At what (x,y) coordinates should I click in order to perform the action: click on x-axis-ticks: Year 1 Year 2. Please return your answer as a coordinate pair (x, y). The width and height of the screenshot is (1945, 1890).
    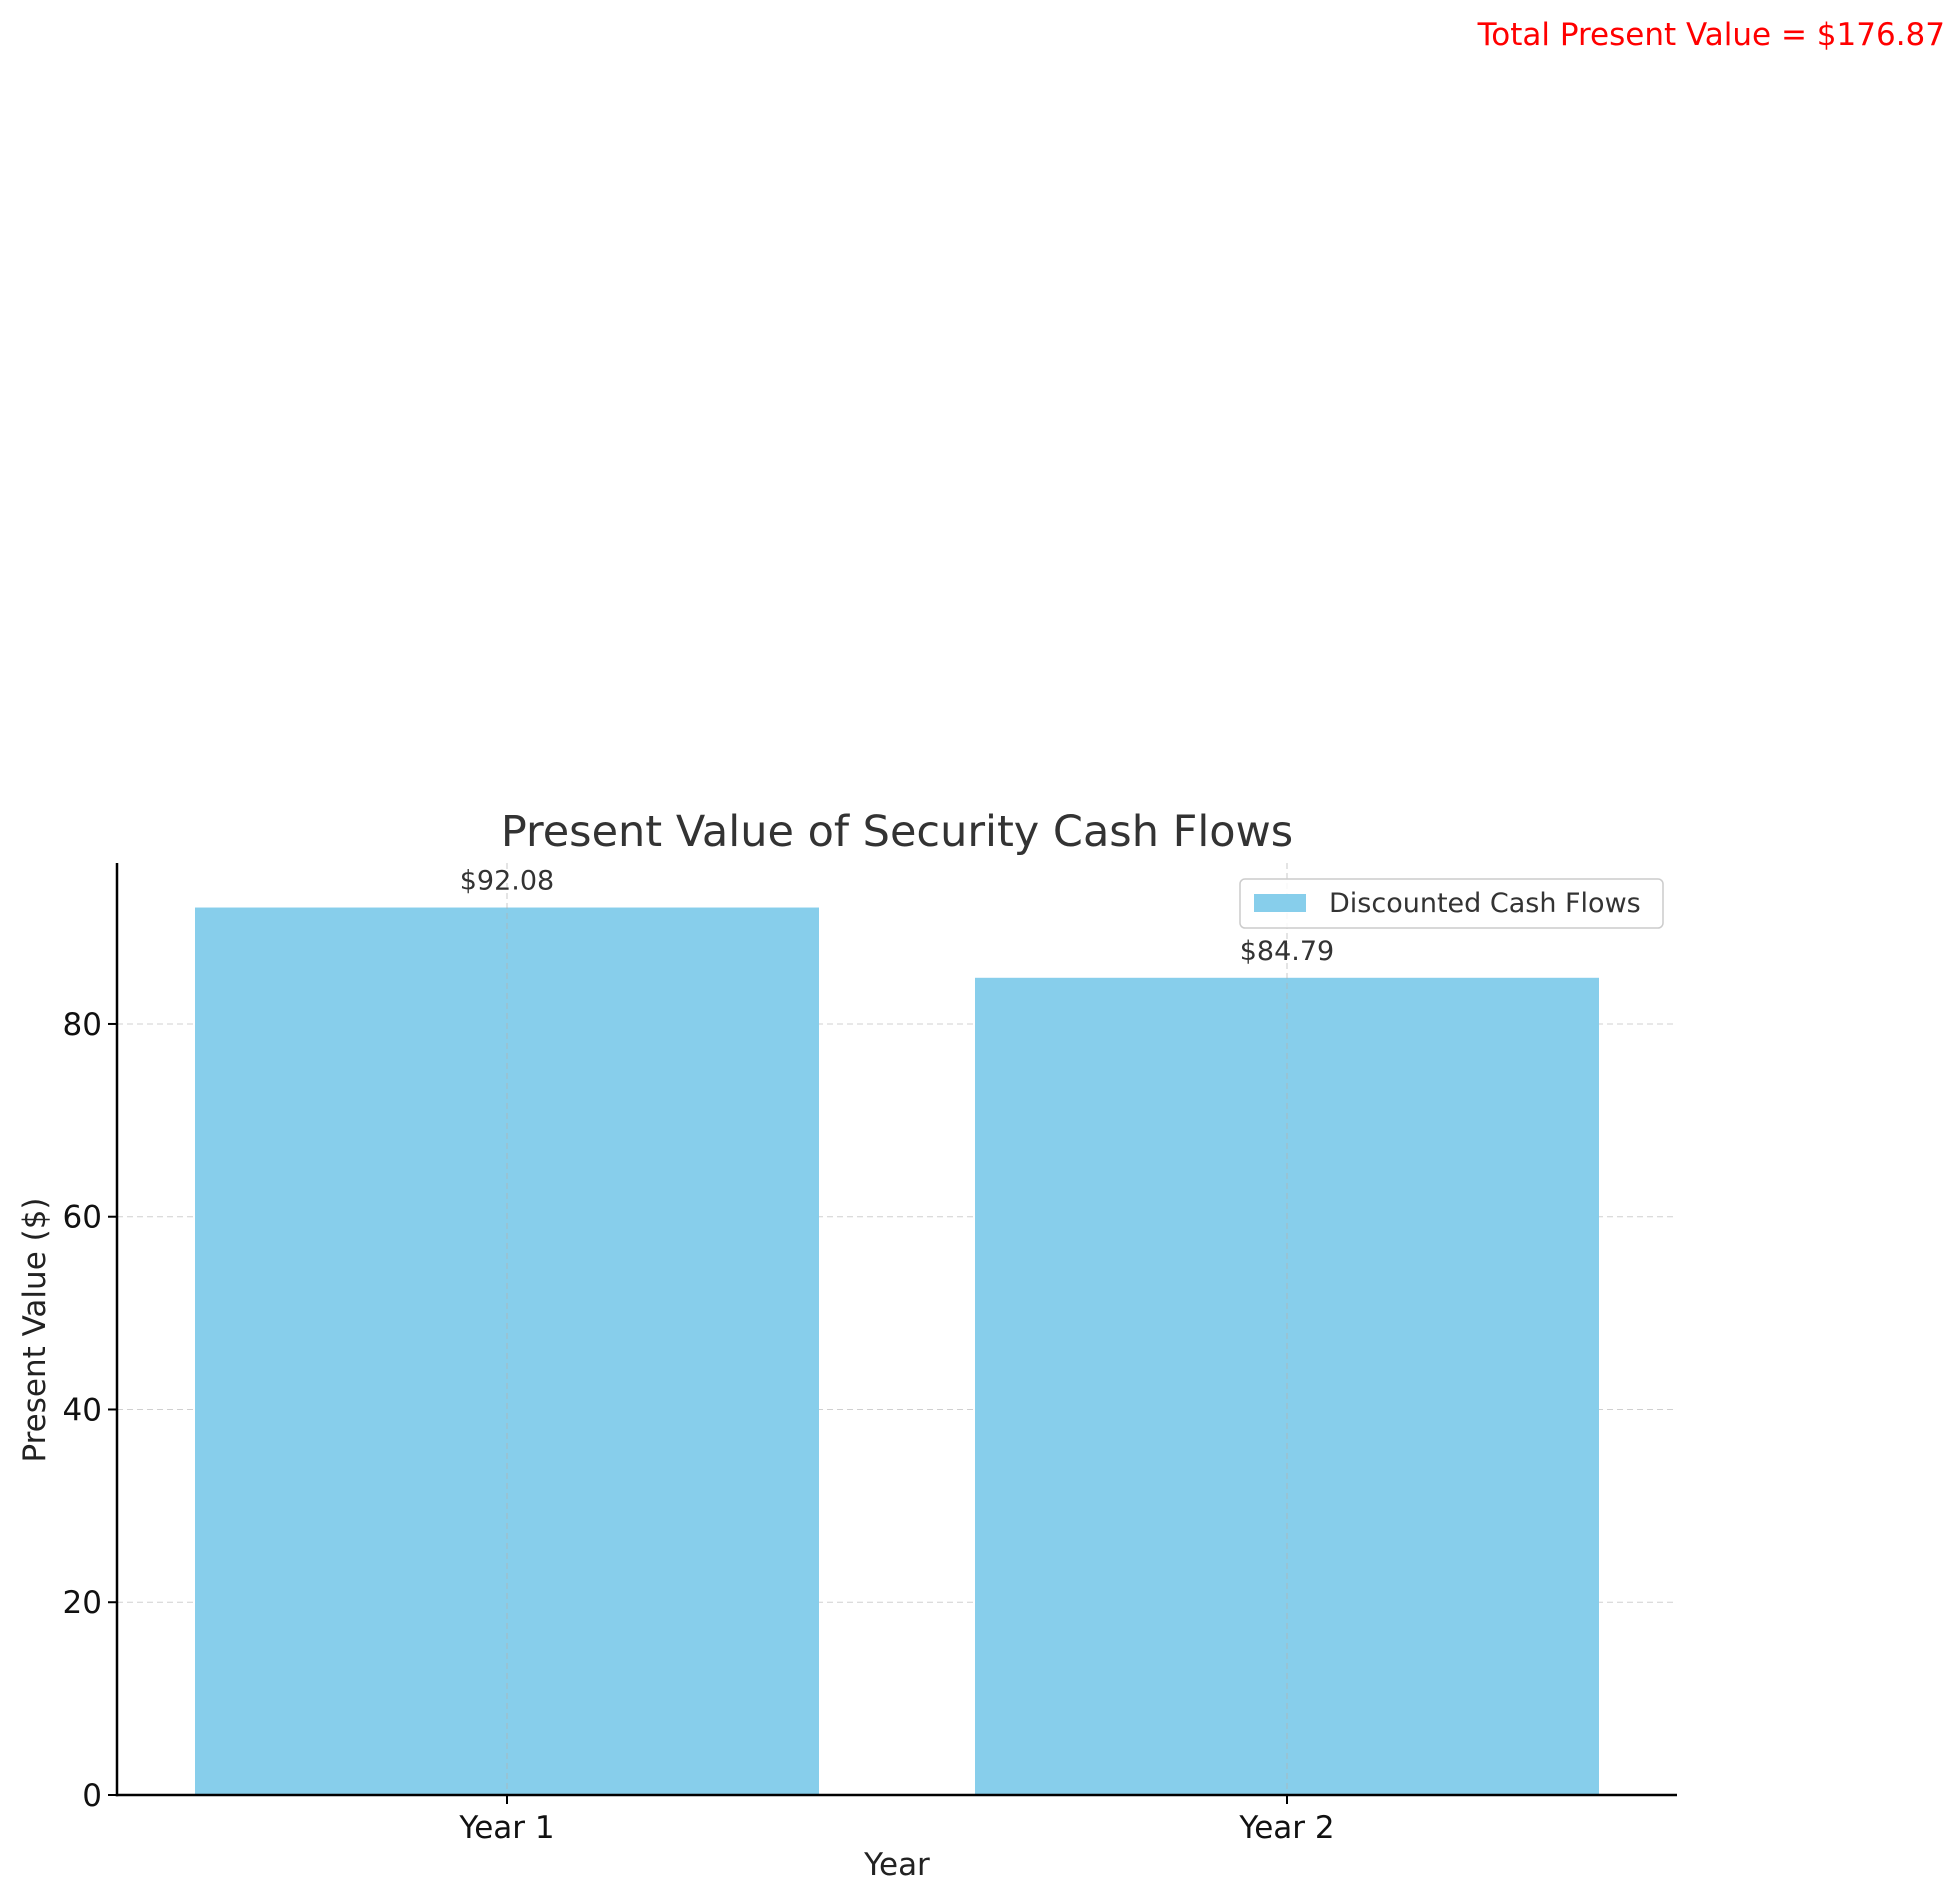
    Looking at the image, I should click on (896, 1820).